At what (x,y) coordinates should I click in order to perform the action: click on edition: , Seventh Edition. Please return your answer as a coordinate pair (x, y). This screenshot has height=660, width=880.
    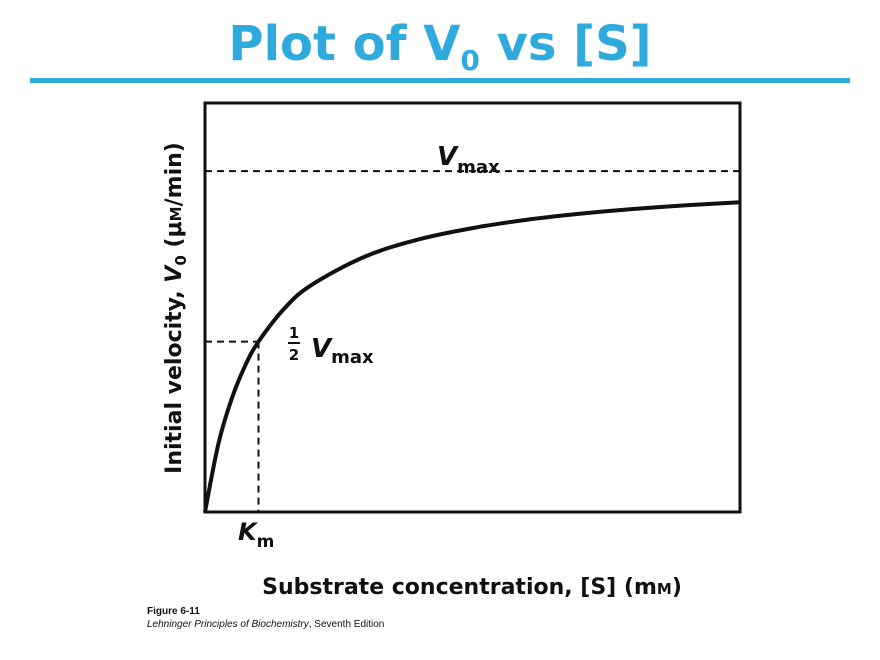
    Looking at the image, I should click on (346, 624).